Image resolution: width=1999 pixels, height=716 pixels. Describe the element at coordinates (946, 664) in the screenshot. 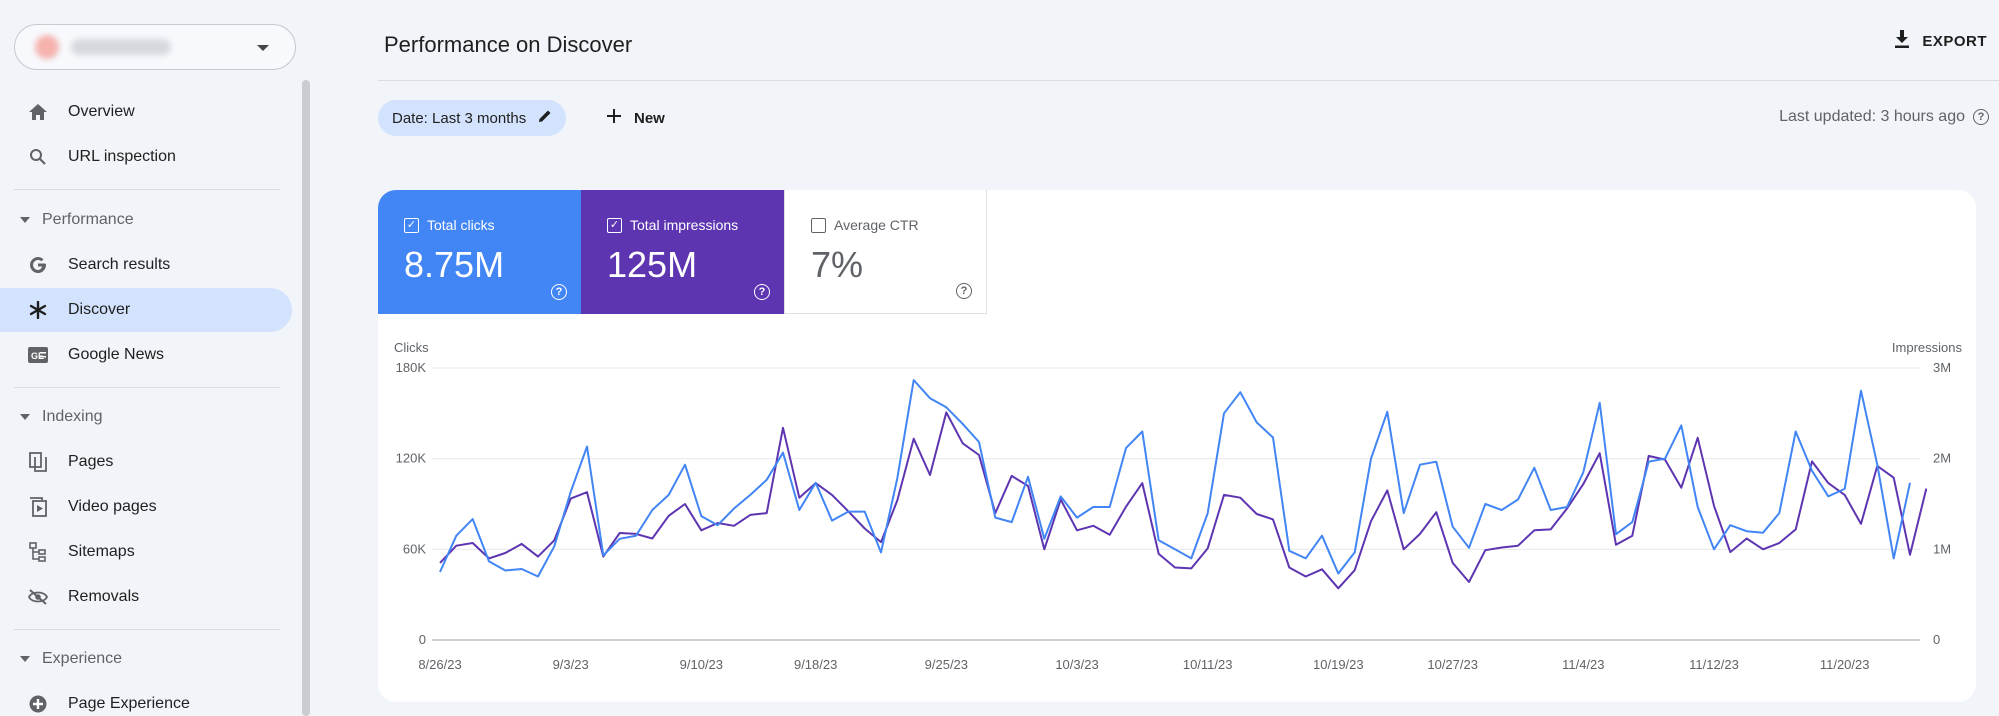

I see `x-tick-label: 9/25/23` at that location.